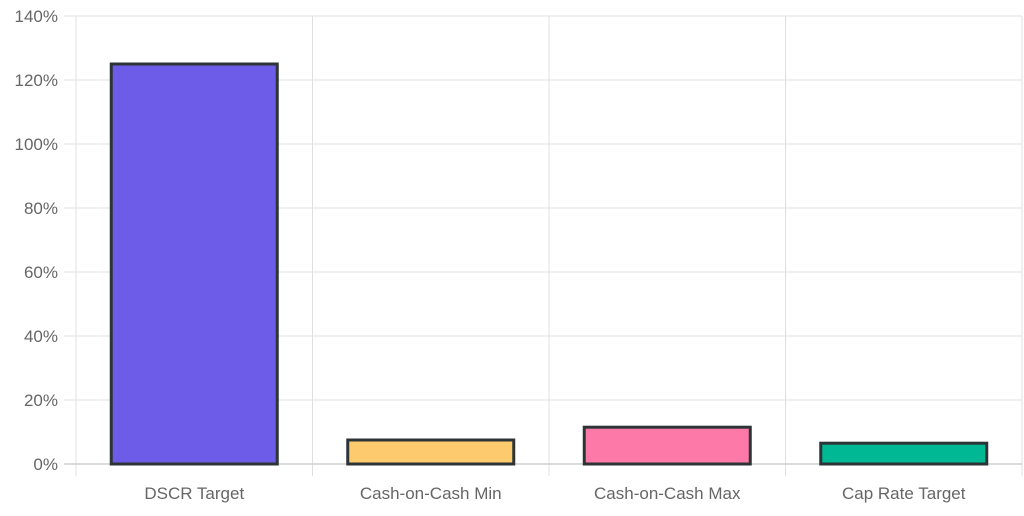  I want to click on x-tick-label: Cash-on-Cash Min, so click(431, 493).